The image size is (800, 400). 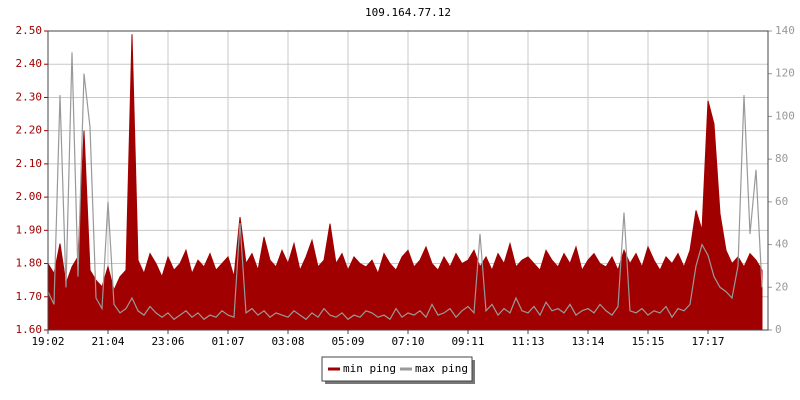 I want to click on x-tick-label: 13:14, so click(x=587, y=341).